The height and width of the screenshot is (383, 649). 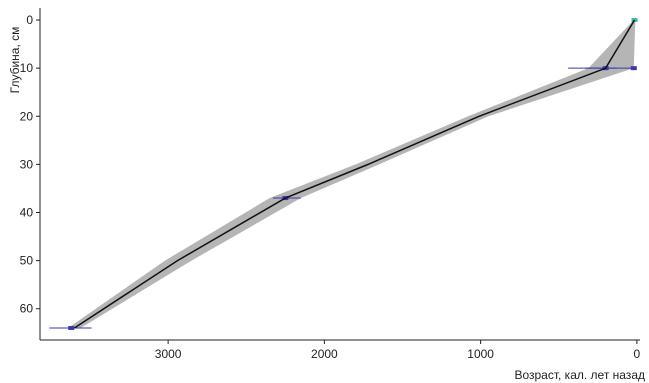 What do you see at coordinates (27, 68) in the screenshot?
I see `y-tick-label-10: 10` at bounding box center [27, 68].